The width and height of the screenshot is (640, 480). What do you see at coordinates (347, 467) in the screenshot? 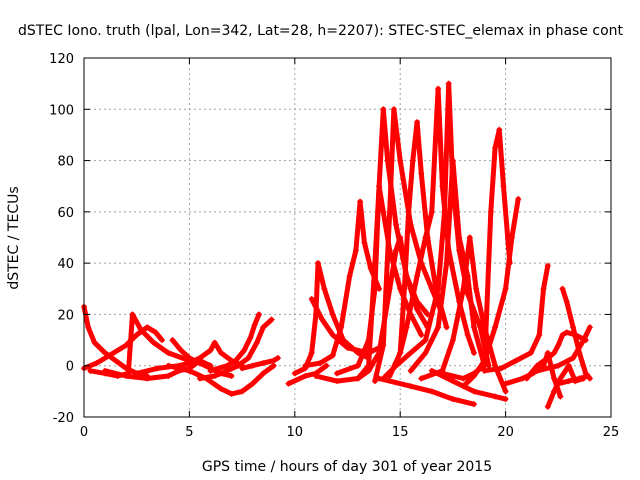
I see `x-axis-label: GPS time / hours of day 301 of year 2015` at bounding box center [347, 467].